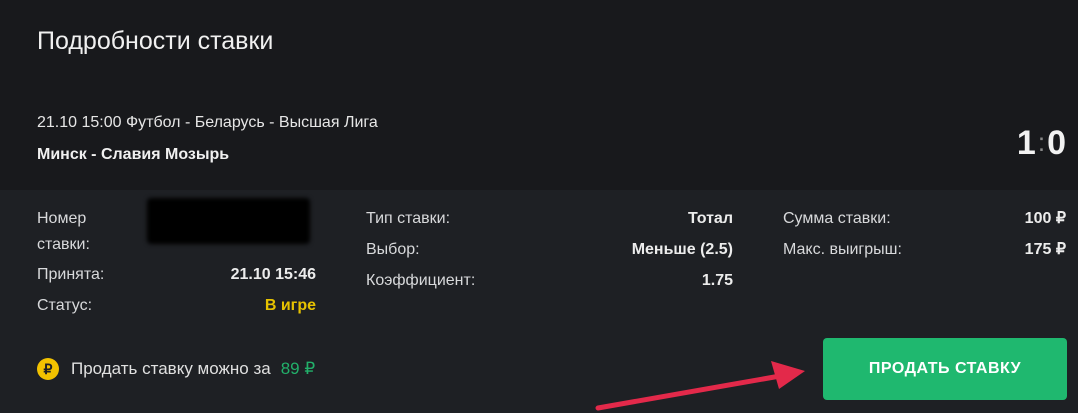  What do you see at coordinates (273, 274) in the screenshot?
I see `accepted-value: 21.10 15:46` at bounding box center [273, 274].